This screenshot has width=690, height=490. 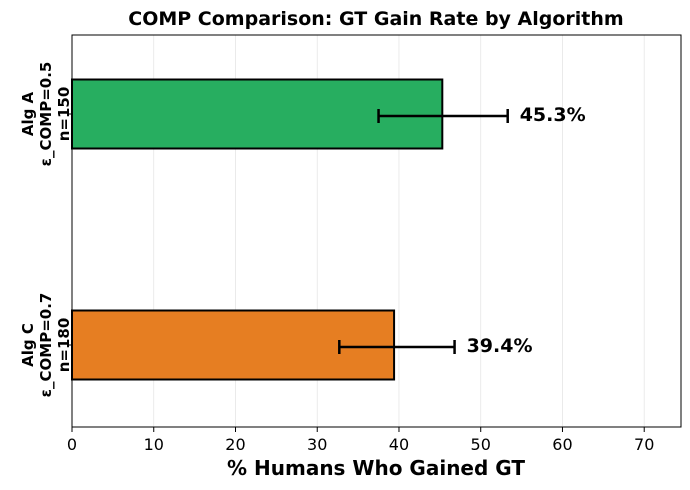 What do you see at coordinates (500, 346) in the screenshot?
I see `value-label: 39.4%` at bounding box center [500, 346].